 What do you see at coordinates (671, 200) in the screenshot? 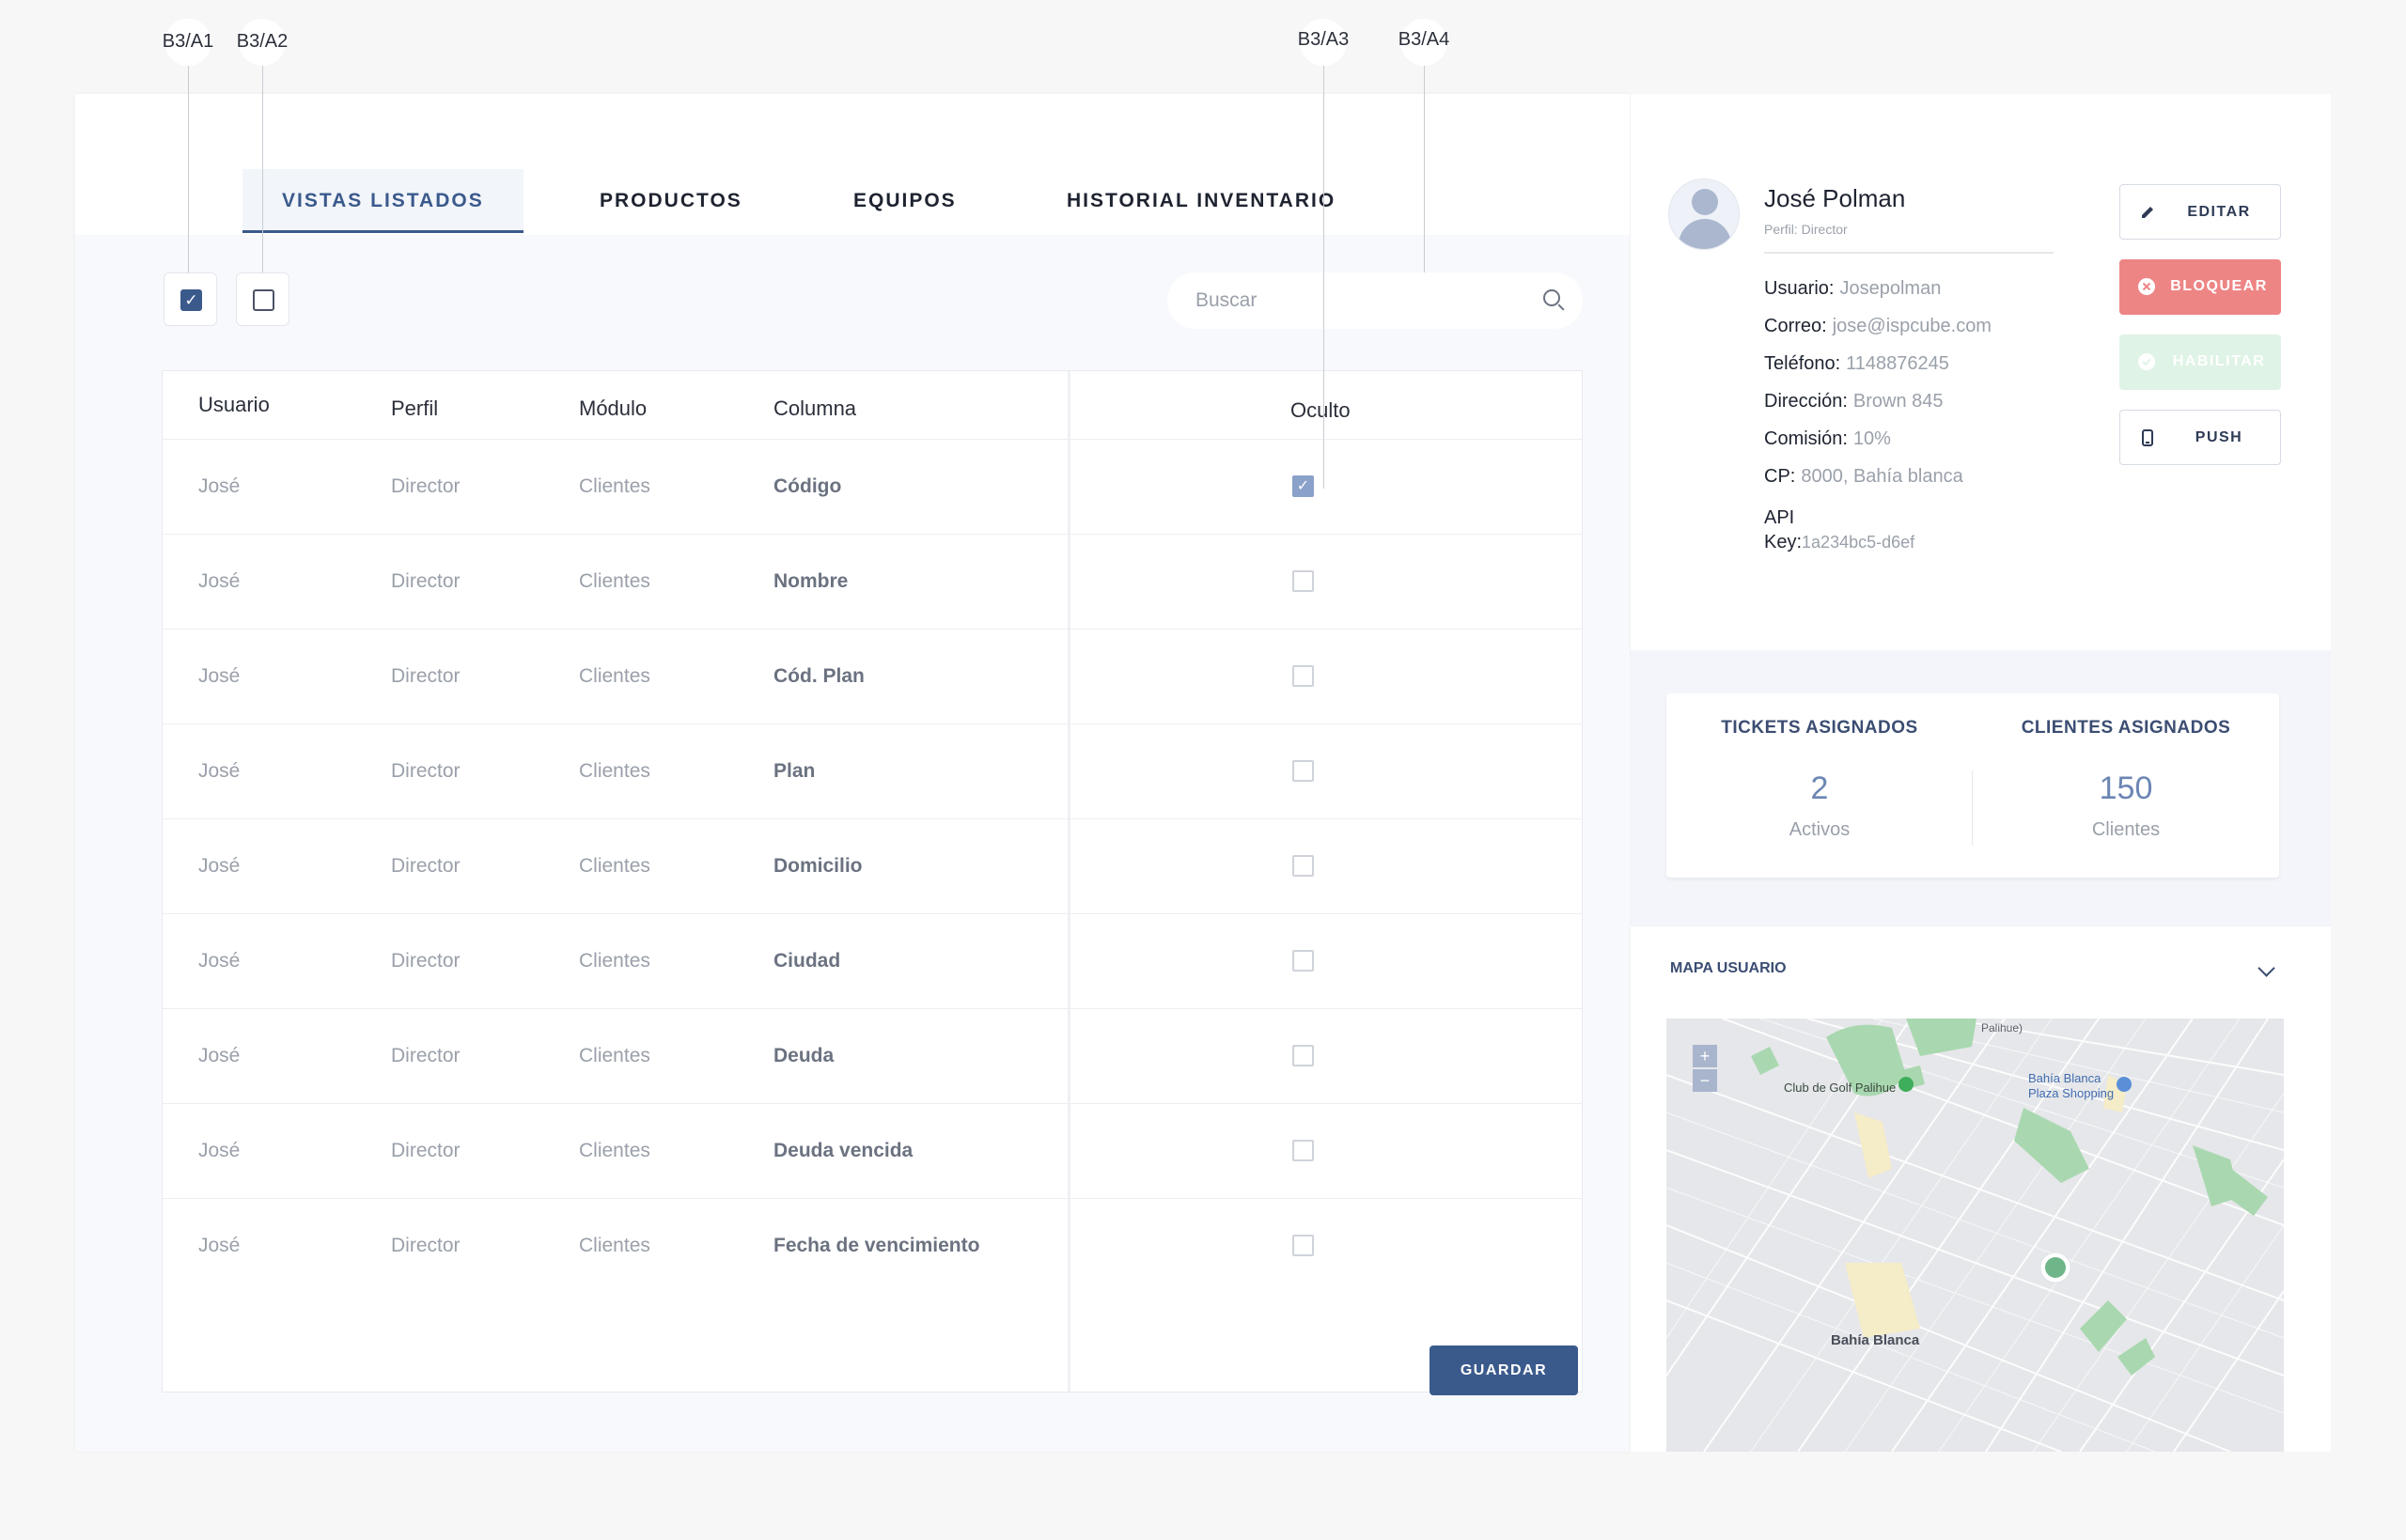
I see `tab-productos: PRODUCTOS` at bounding box center [671, 200].